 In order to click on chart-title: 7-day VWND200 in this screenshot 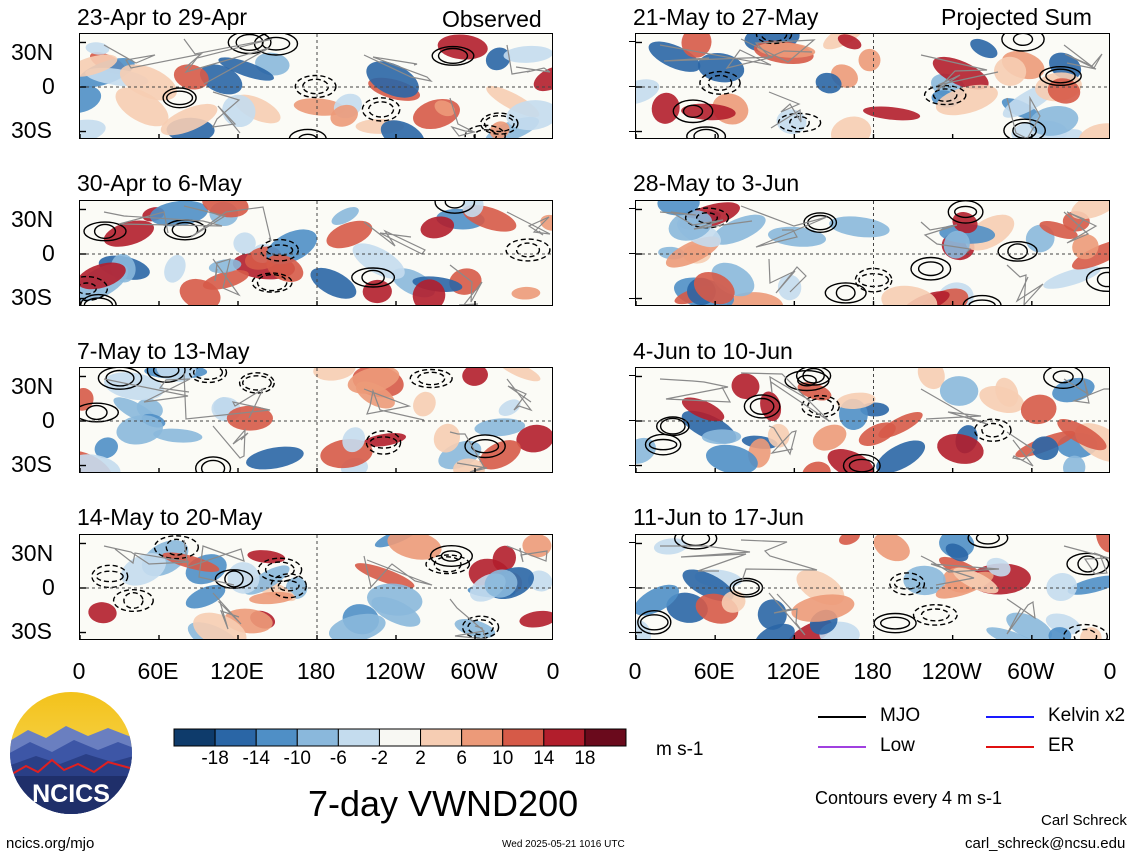, I will do `click(443, 803)`.